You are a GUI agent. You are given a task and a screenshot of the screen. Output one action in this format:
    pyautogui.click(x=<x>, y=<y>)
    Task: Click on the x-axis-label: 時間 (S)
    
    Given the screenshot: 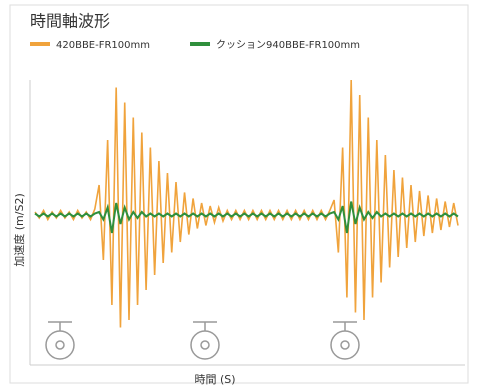 What is the action you would take?
    pyautogui.click(x=214, y=379)
    